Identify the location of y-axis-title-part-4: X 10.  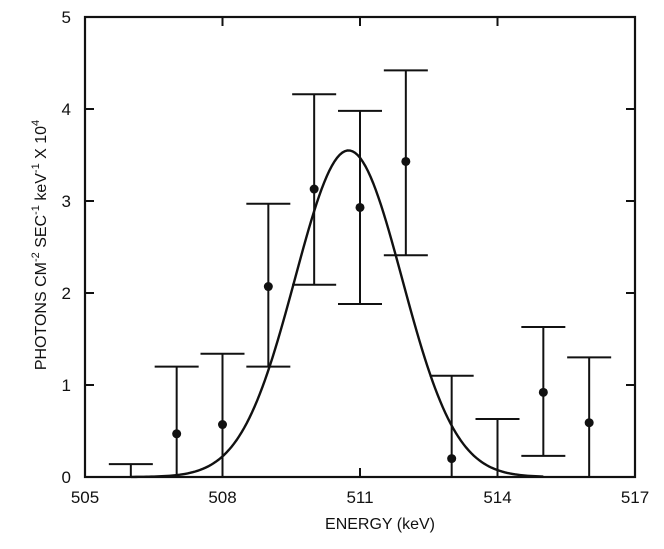
(41, 144).